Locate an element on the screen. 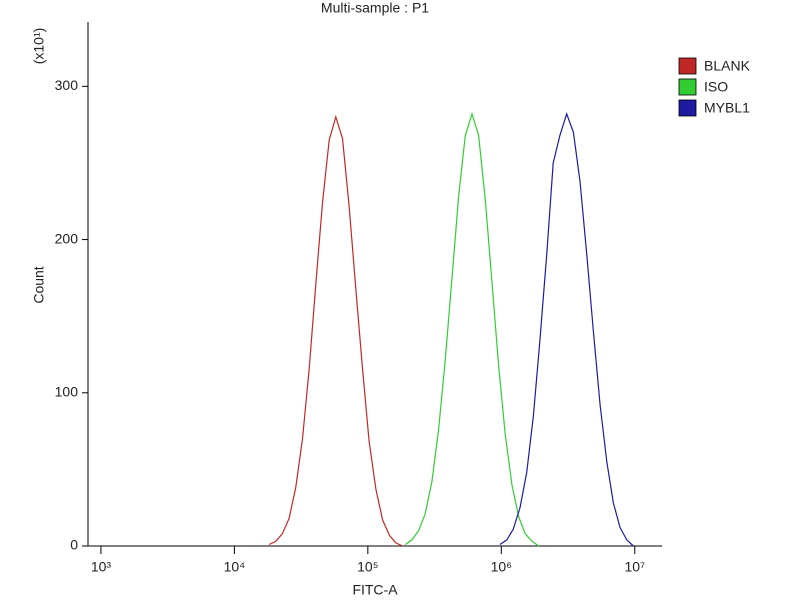 This screenshot has height=600, width=800. x-tick-label: 10⁴ is located at coordinates (235, 567).